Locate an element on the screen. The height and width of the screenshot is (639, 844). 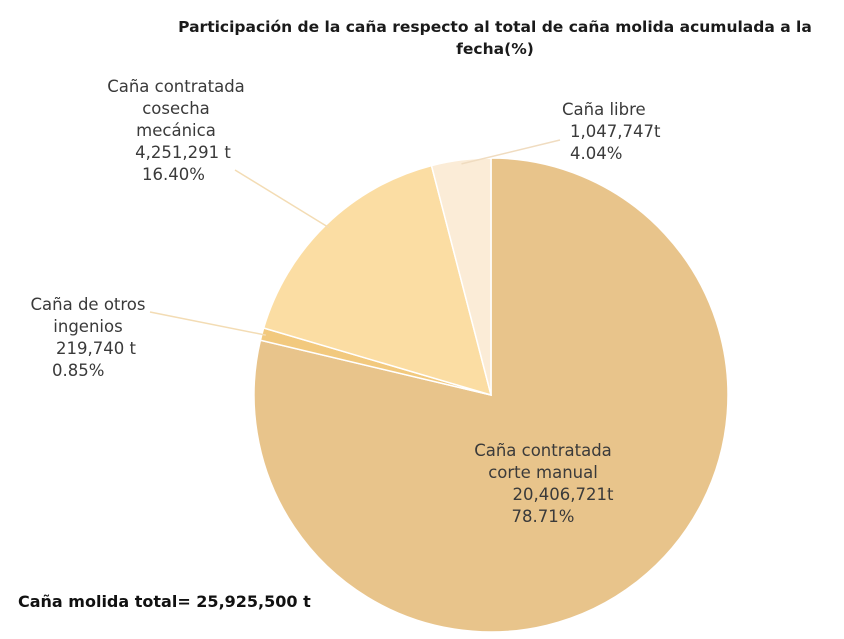
slice-label-line: mecánica is located at coordinates (176, 130).